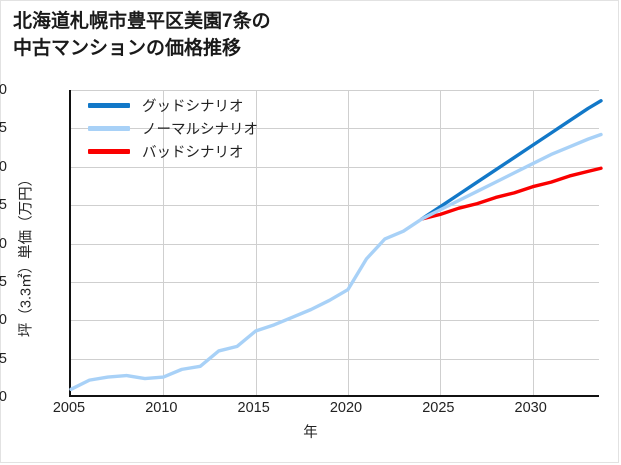  Describe the element at coordinates (3, 166) in the screenshot. I see `y-tick-label: 200` at that location.